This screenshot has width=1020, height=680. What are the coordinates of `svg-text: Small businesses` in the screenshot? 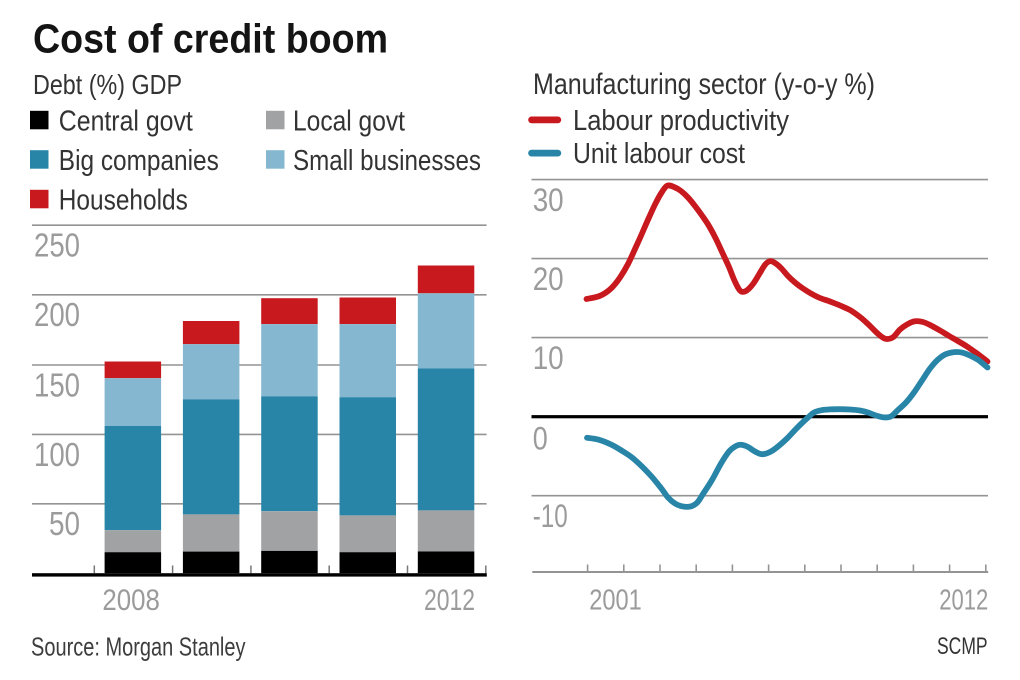 It's located at (387, 161).